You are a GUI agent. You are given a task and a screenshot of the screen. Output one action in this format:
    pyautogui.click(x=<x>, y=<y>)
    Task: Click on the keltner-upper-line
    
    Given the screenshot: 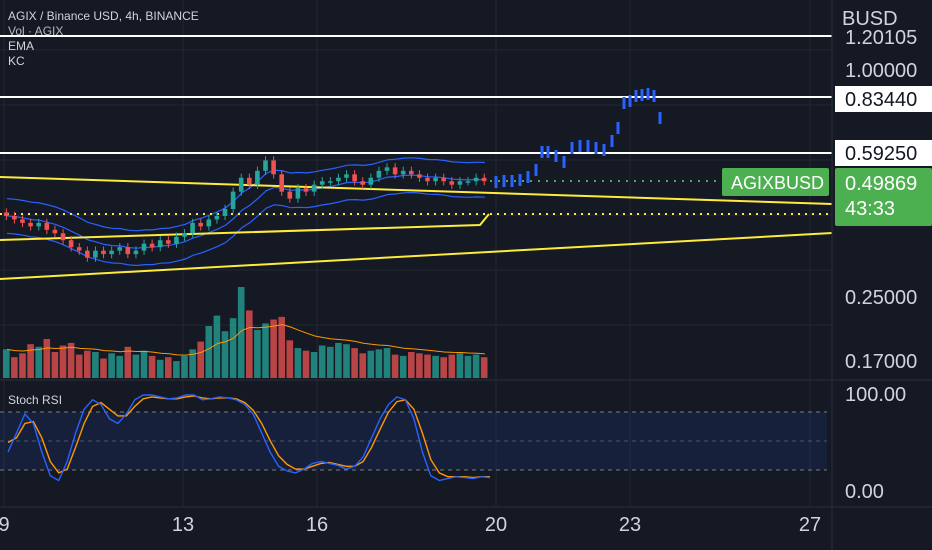 What is the action you would take?
    pyautogui.click(x=245, y=194)
    